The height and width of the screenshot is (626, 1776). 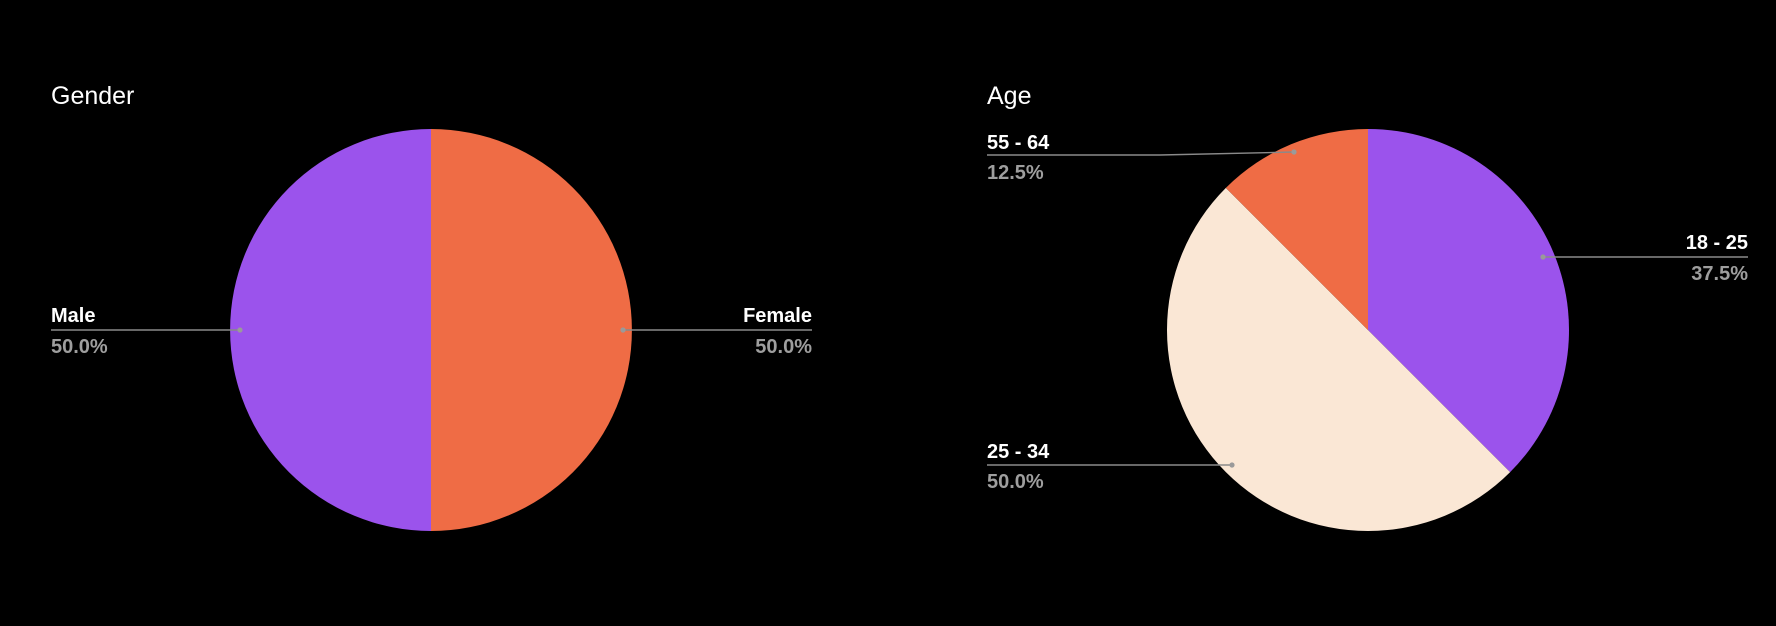 I want to click on leader-dot-male, so click(x=240, y=330).